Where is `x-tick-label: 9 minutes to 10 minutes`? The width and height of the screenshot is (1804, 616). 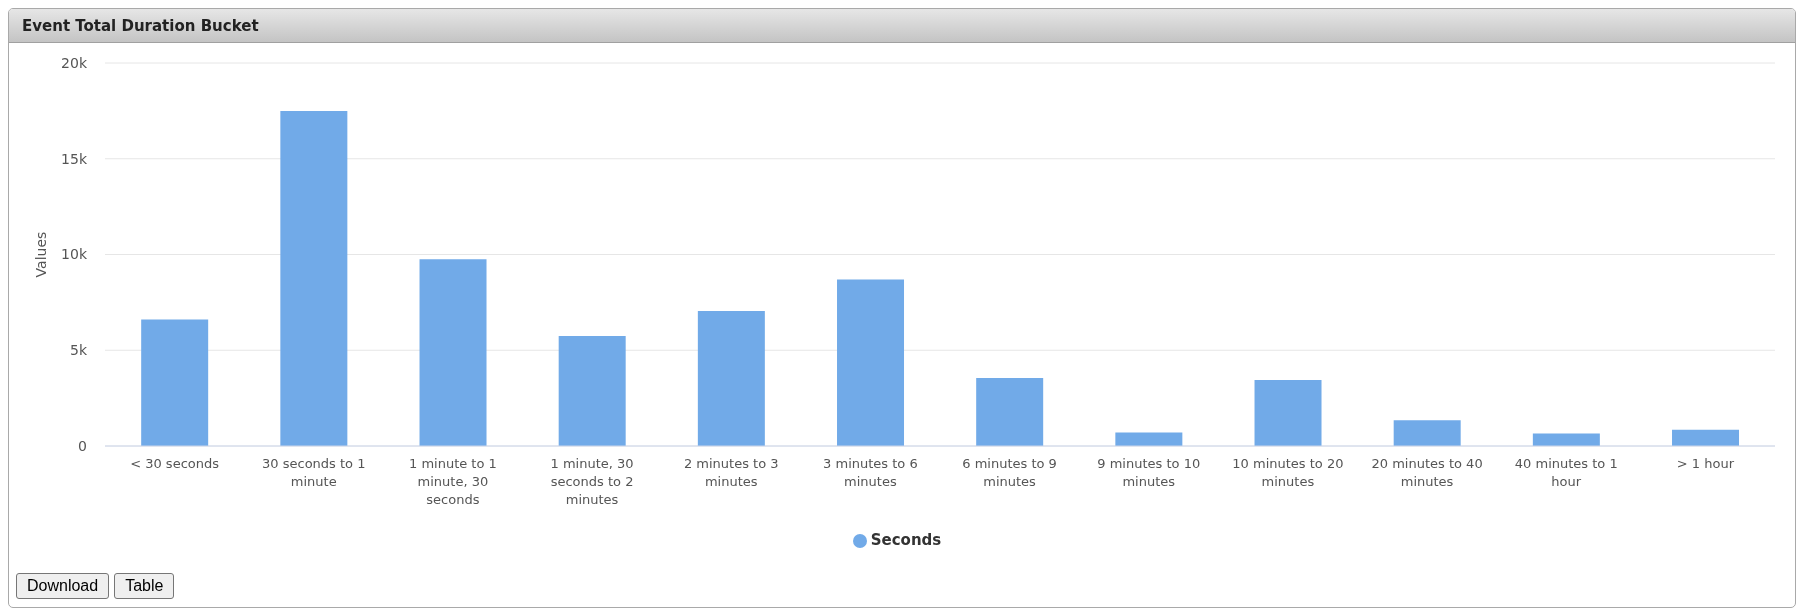 x-tick-label: 9 minutes to 10 minutes is located at coordinates (1149, 472).